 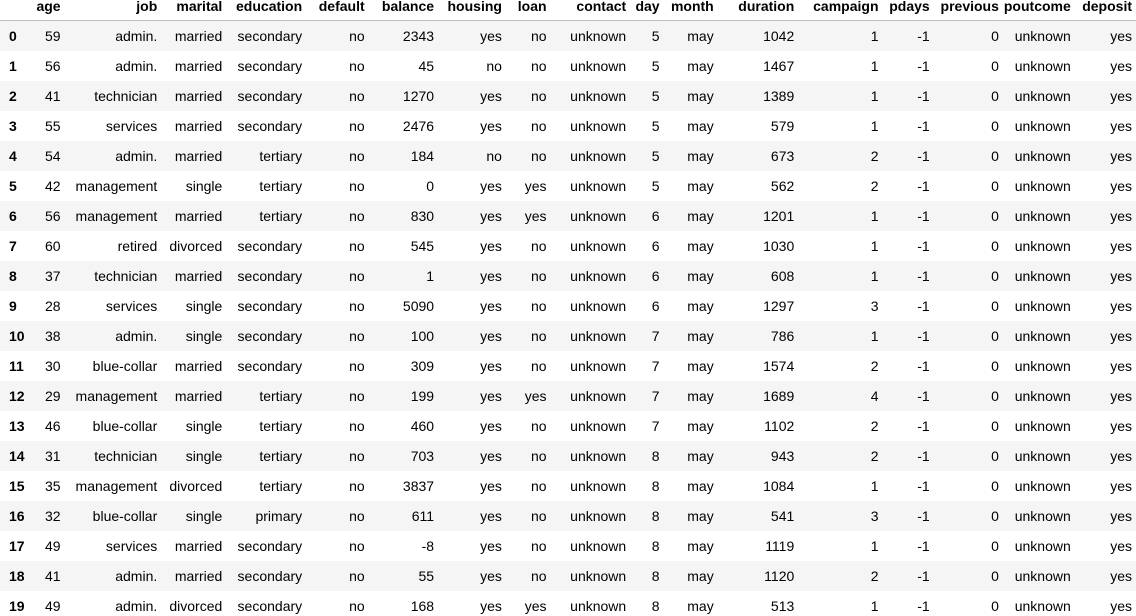 I want to click on column-header-deposit: deposit, so click(x=1105, y=10).